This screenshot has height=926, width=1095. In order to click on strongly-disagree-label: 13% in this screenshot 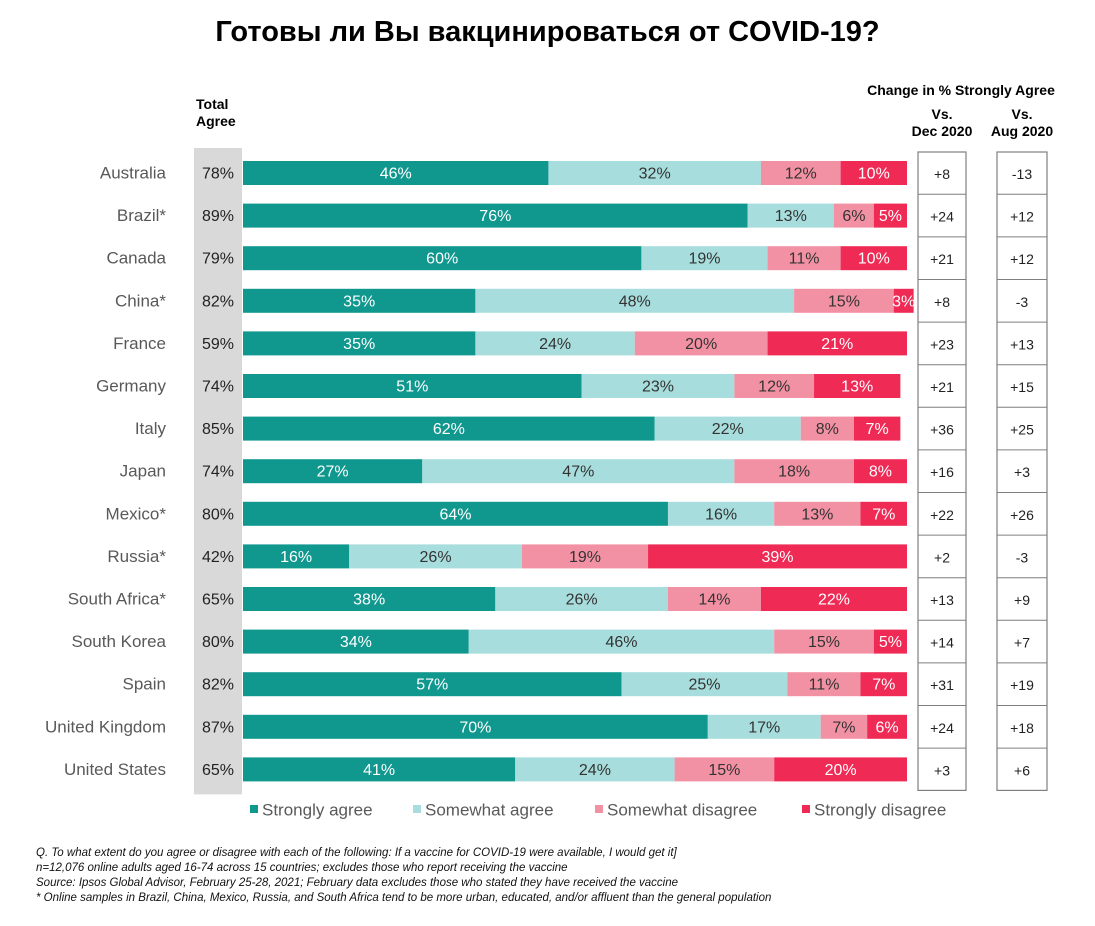, I will do `click(857, 387)`.